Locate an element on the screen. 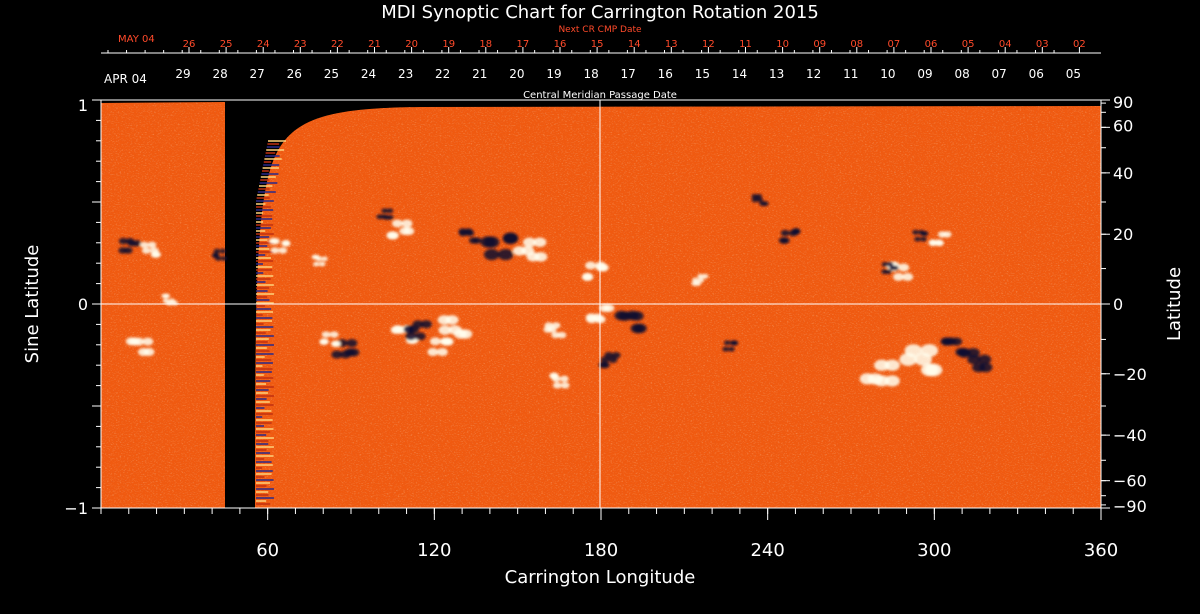 Image resolution: width=1200 pixels, height=614 pixels. next-cr-tick-label: 10 is located at coordinates (782, 44).